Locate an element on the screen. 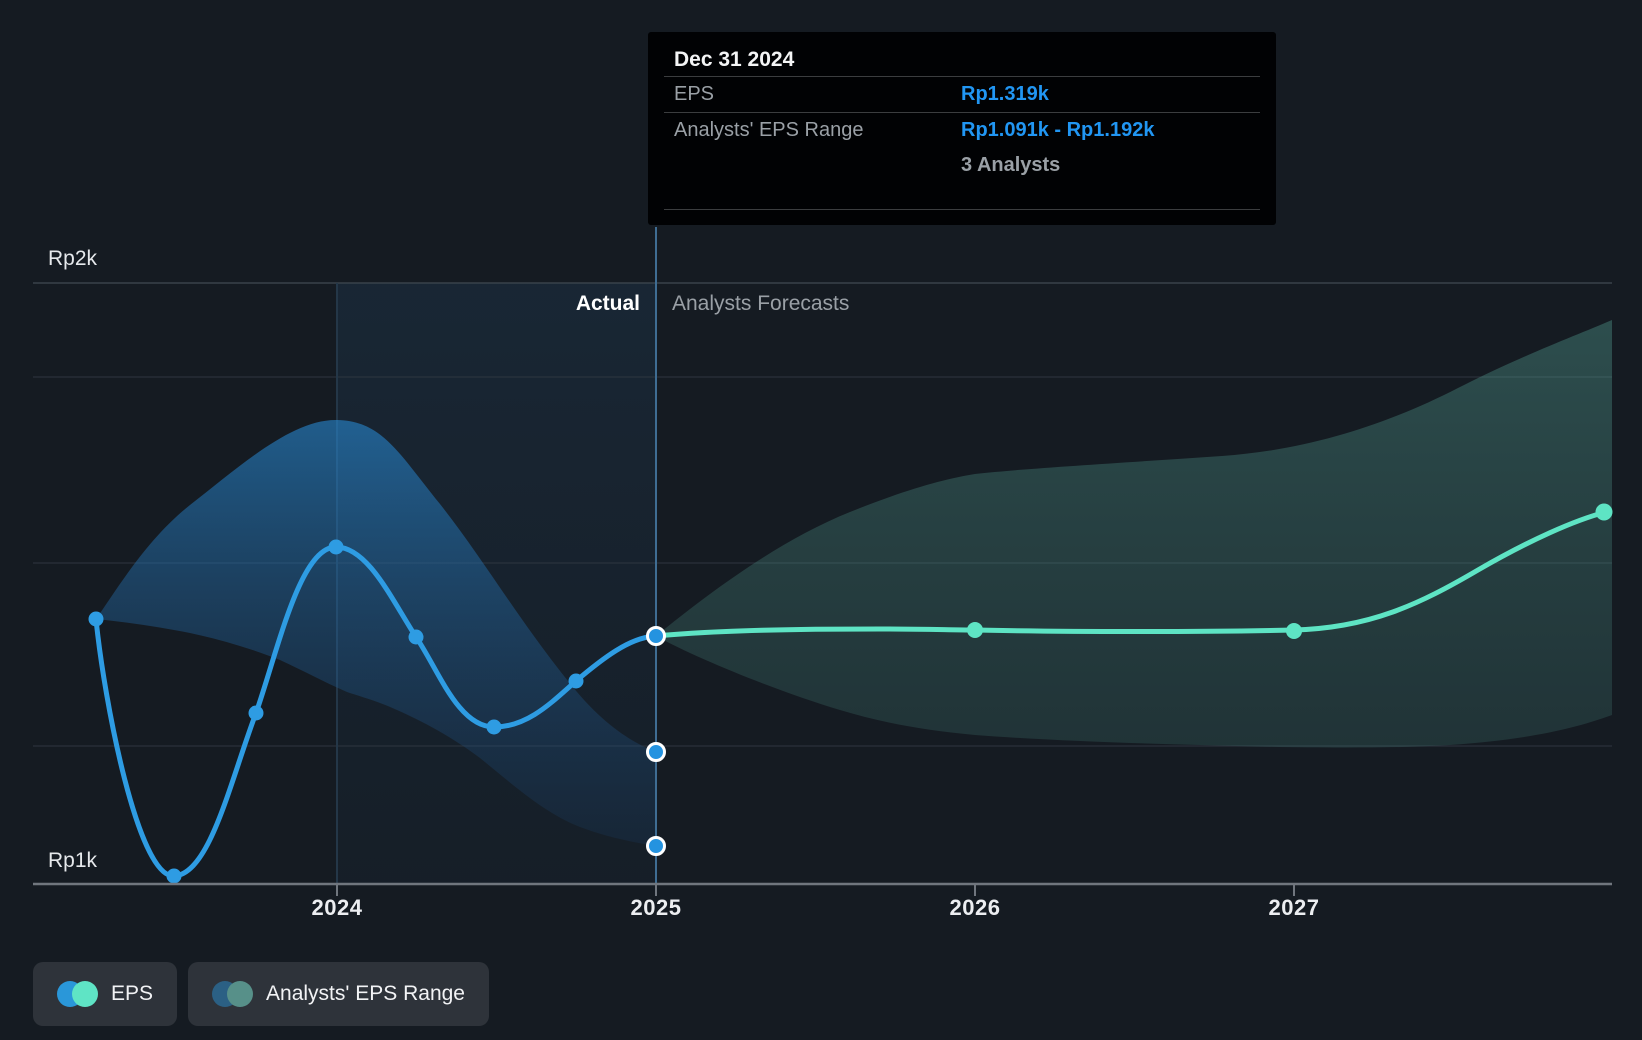  y-axis-label-rp2k: Rp2k is located at coordinates (73, 258).